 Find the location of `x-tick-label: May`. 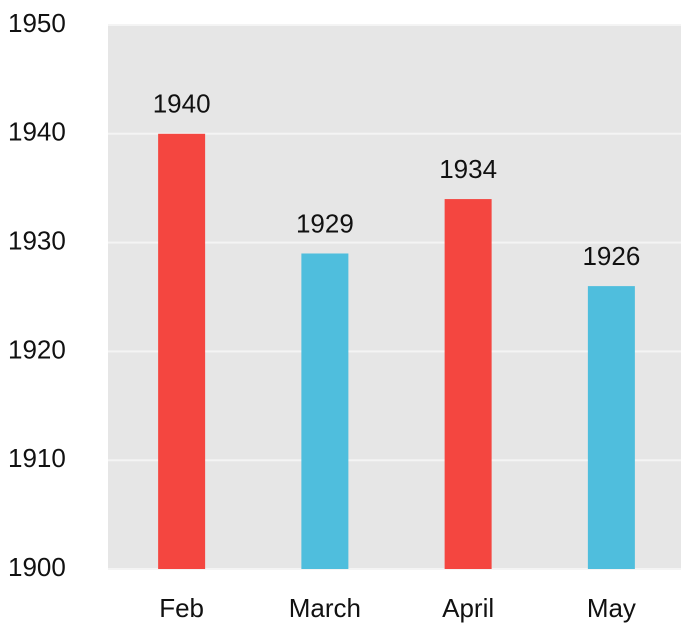

x-tick-label: May is located at coordinates (611, 608).